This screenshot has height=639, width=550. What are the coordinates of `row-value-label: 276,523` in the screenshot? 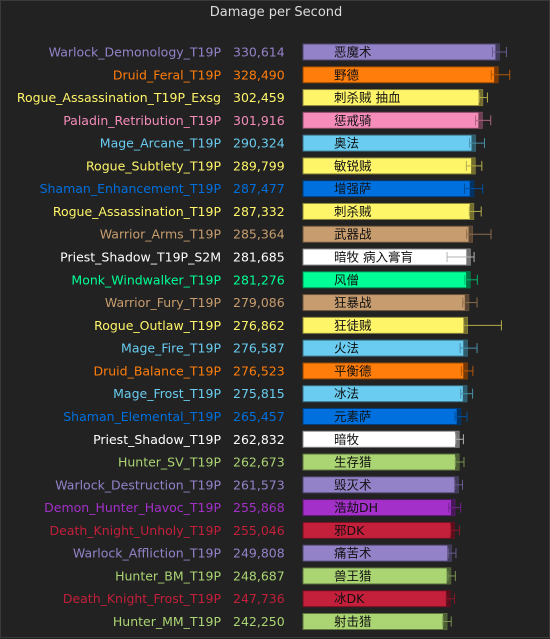 It's located at (259, 370).